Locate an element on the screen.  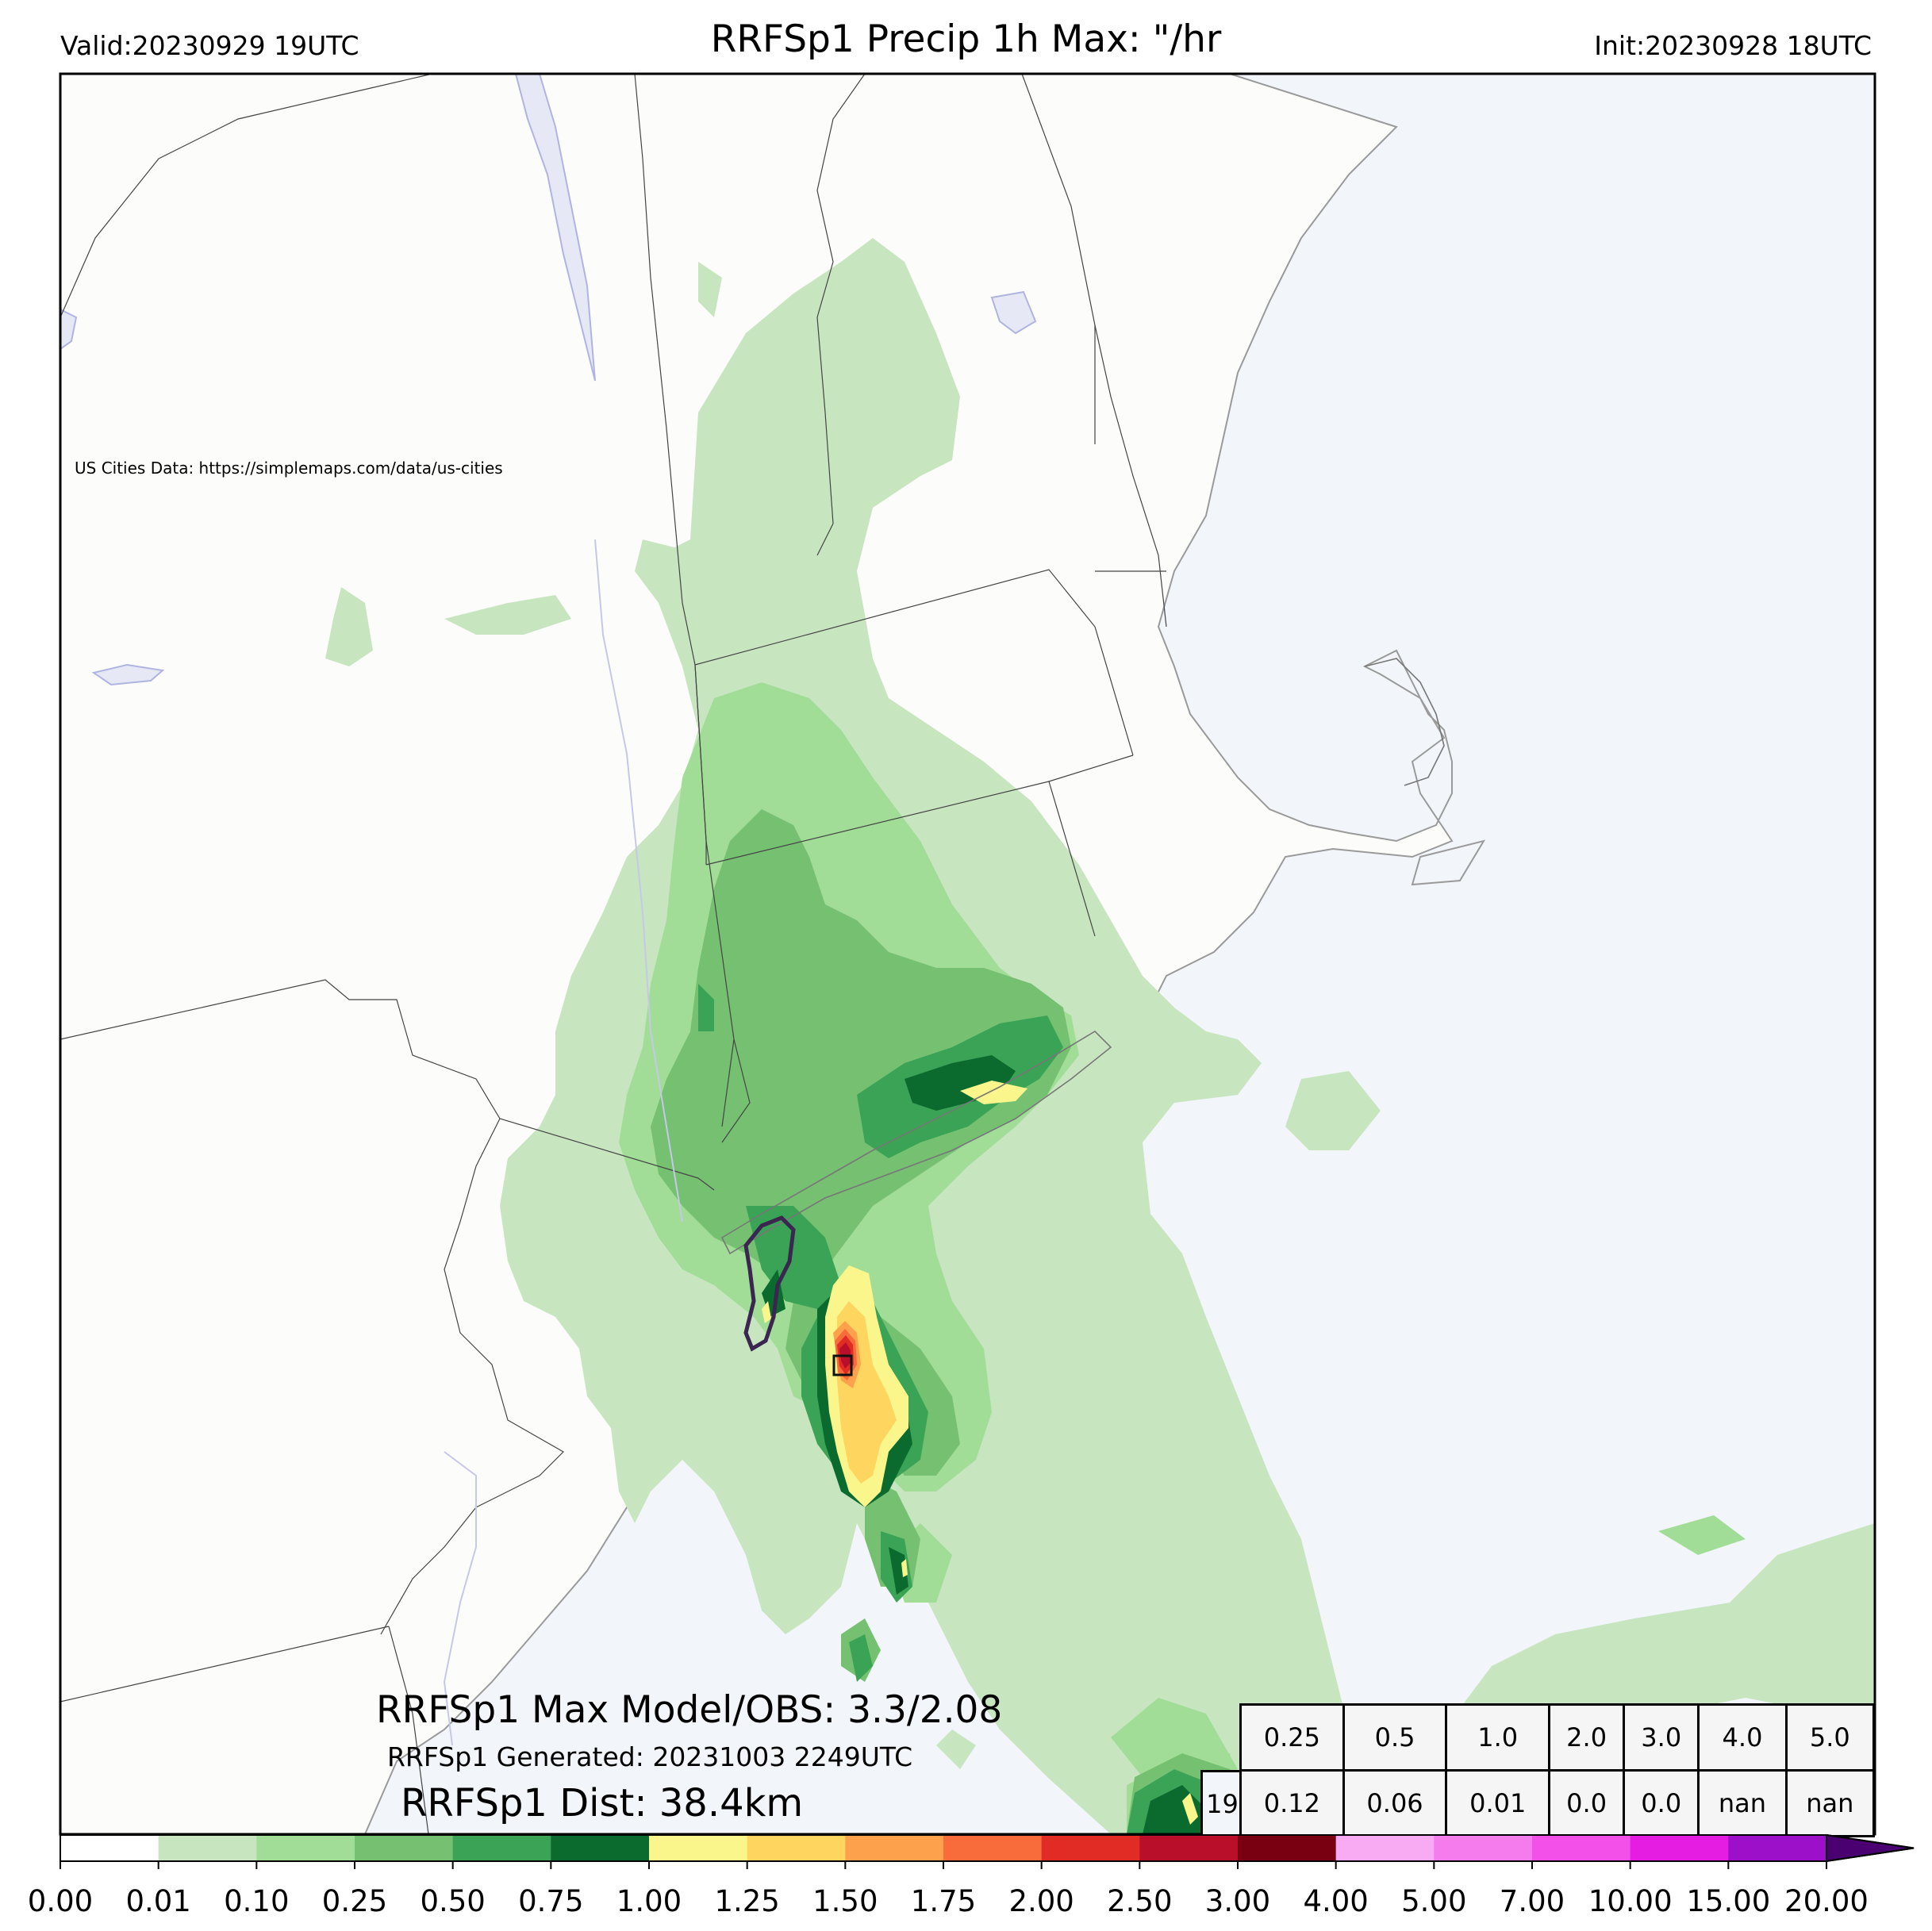
colorbar-tick-label: 0.75 is located at coordinates (551, 1901).